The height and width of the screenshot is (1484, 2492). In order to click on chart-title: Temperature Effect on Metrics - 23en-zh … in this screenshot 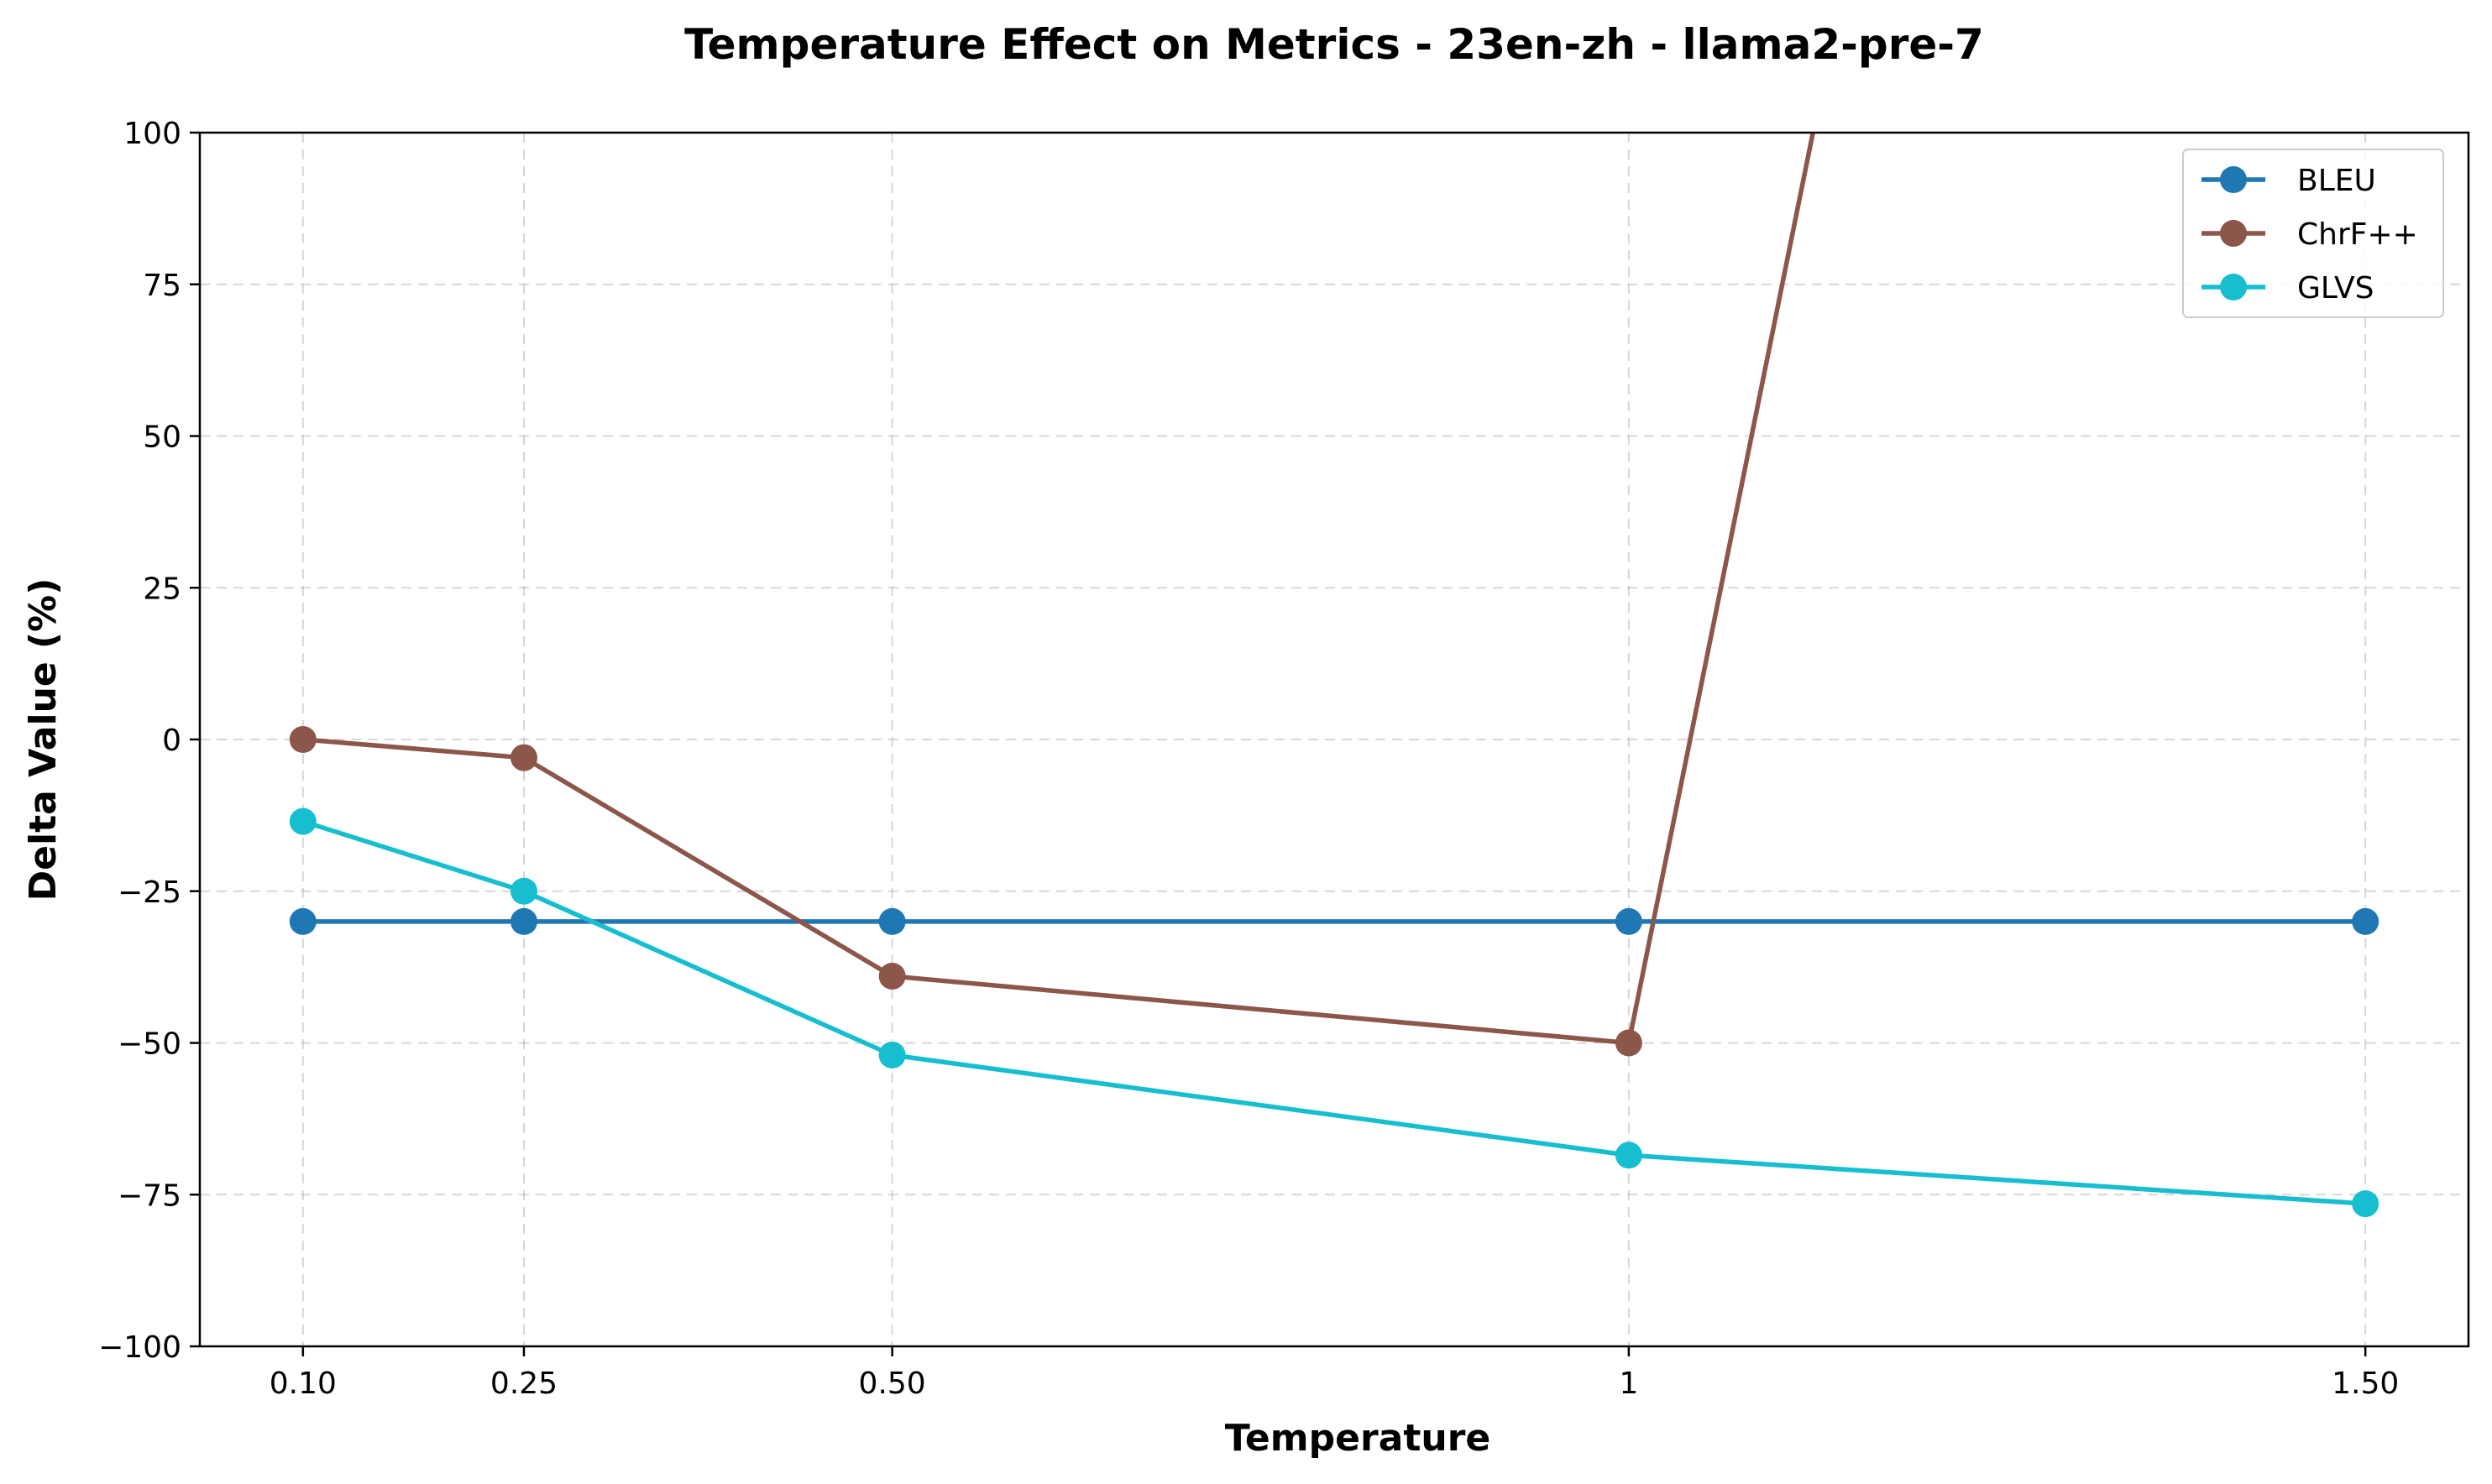, I will do `click(1334, 44)`.